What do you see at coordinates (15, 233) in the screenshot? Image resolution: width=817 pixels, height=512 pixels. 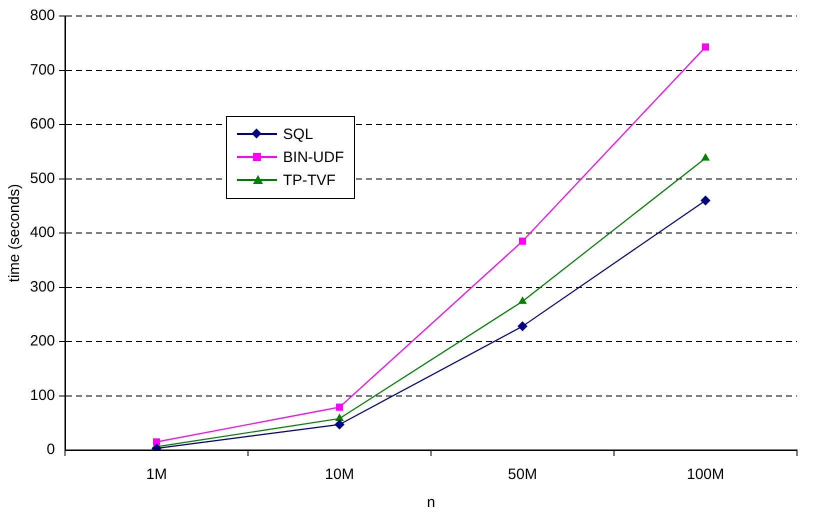 I see `y-axis-title: time (seconds)` at bounding box center [15, 233].